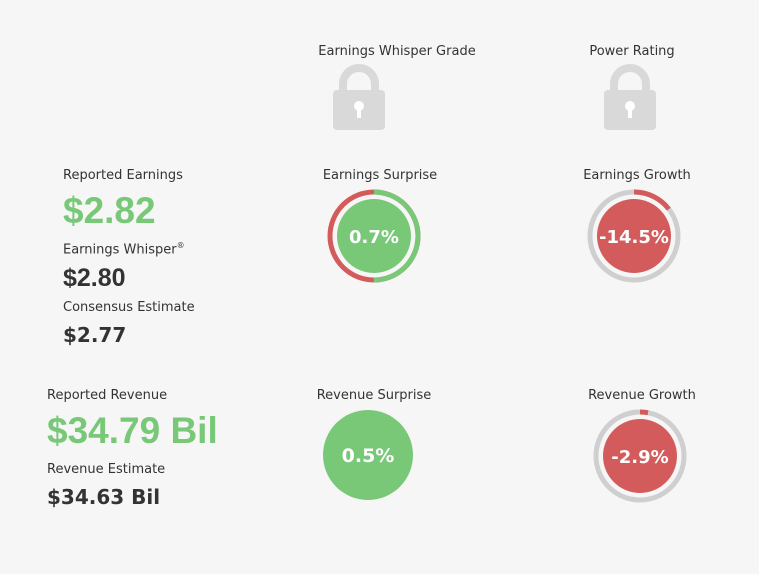 The width and height of the screenshot is (759, 574). What do you see at coordinates (123, 175) in the screenshot?
I see `reported-earnings-label: Reported Earnings` at bounding box center [123, 175].